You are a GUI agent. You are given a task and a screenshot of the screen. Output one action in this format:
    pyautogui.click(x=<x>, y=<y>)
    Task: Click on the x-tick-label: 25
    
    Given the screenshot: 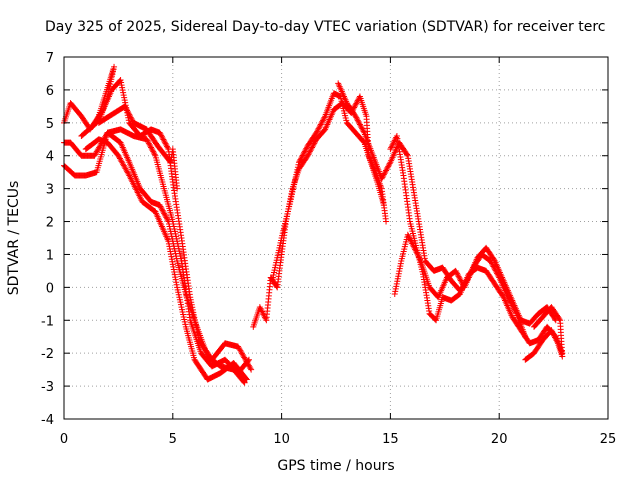 What is the action you would take?
    pyautogui.click(x=608, y=439)
    